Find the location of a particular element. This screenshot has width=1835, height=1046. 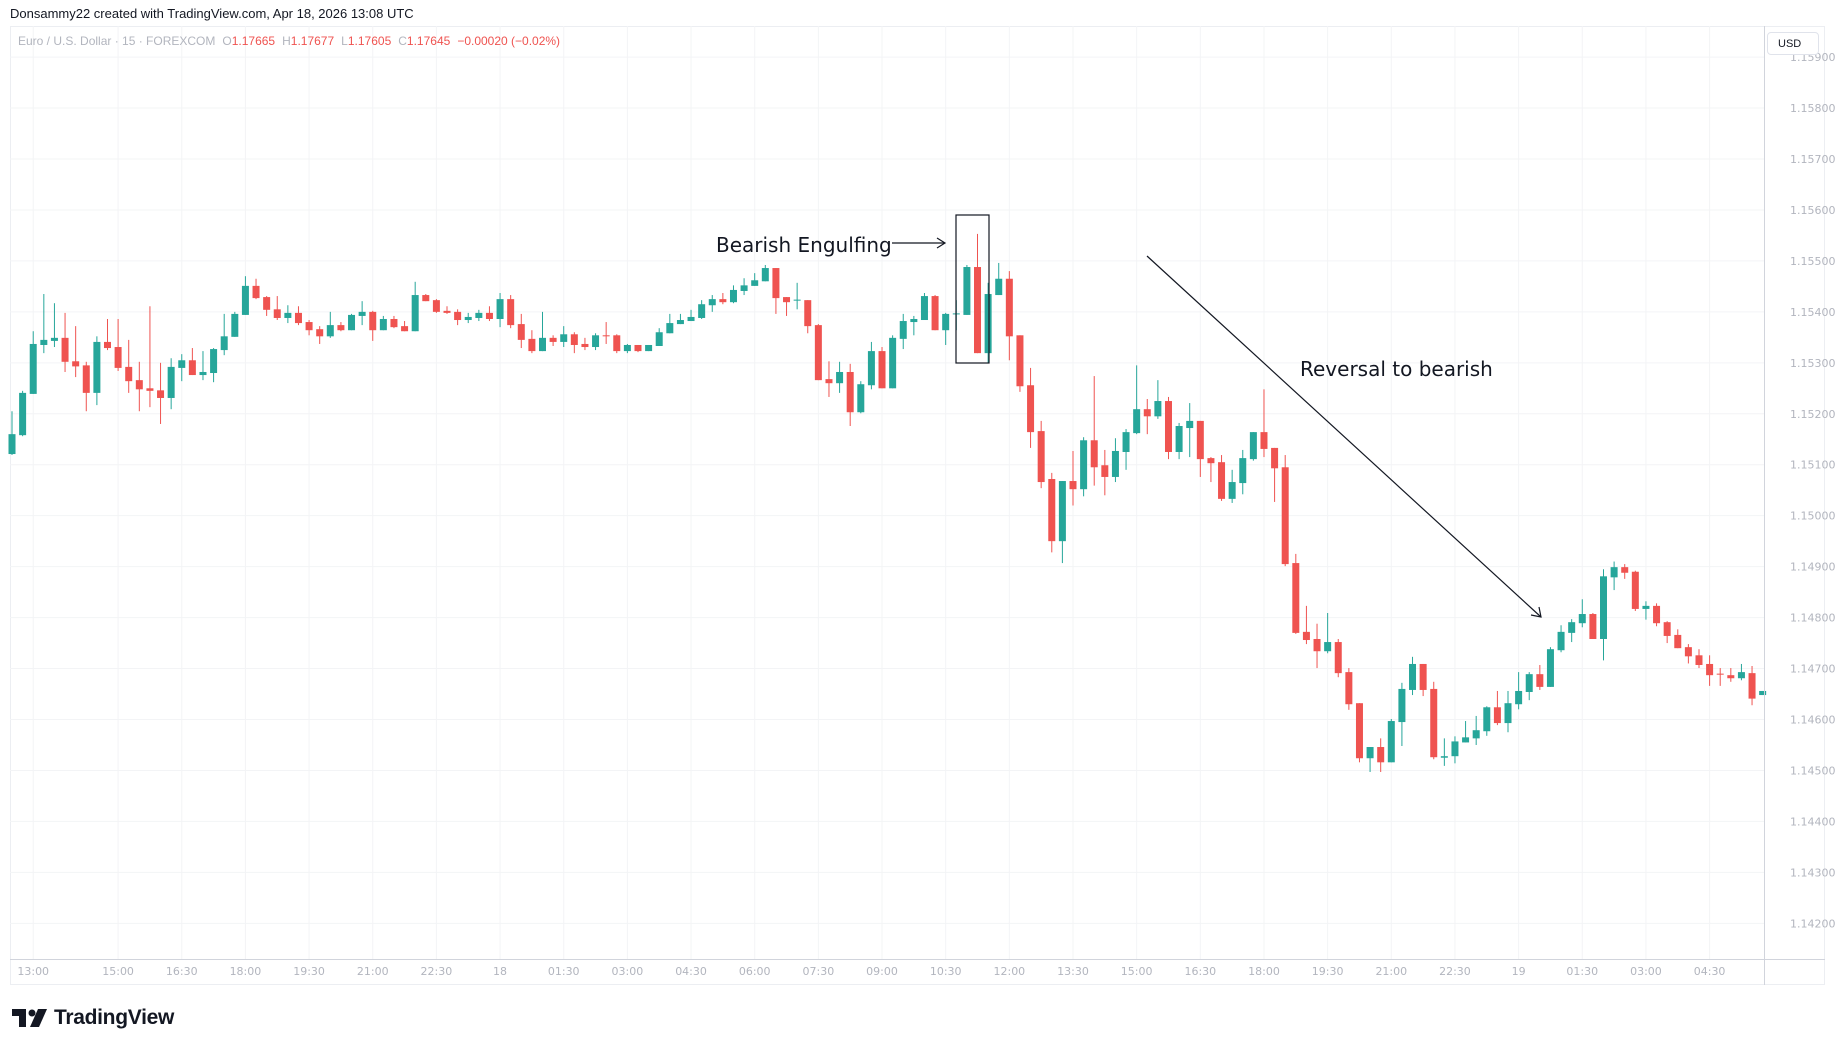

pointer-arrow-icon is located at coordinates (919, 243).